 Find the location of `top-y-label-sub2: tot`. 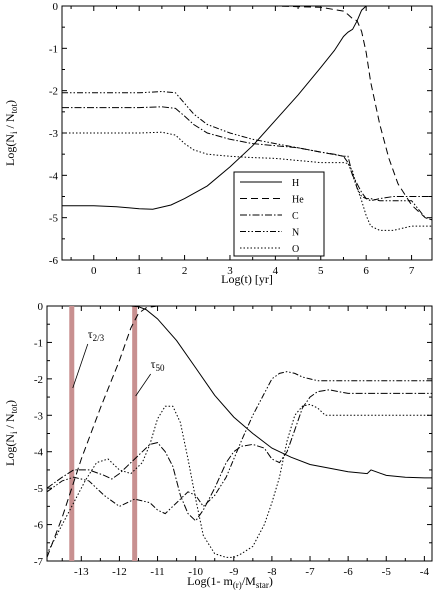

top-y-label-sub2: tot is located at coordinates (14, 108).